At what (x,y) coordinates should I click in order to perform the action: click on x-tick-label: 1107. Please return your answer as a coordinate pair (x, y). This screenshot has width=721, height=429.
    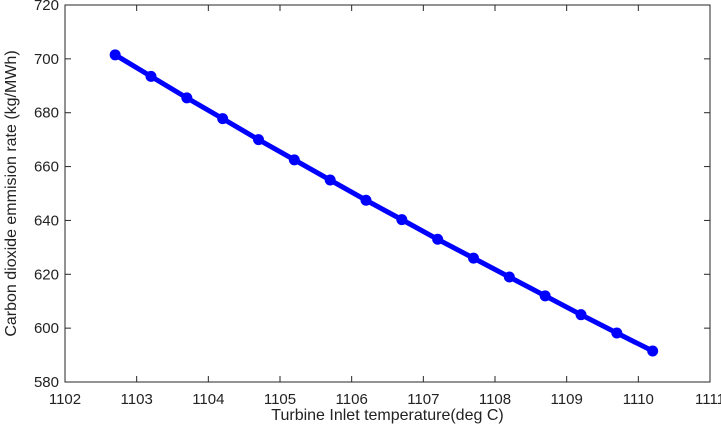
    Looking at the image, I should click on (423, 399).